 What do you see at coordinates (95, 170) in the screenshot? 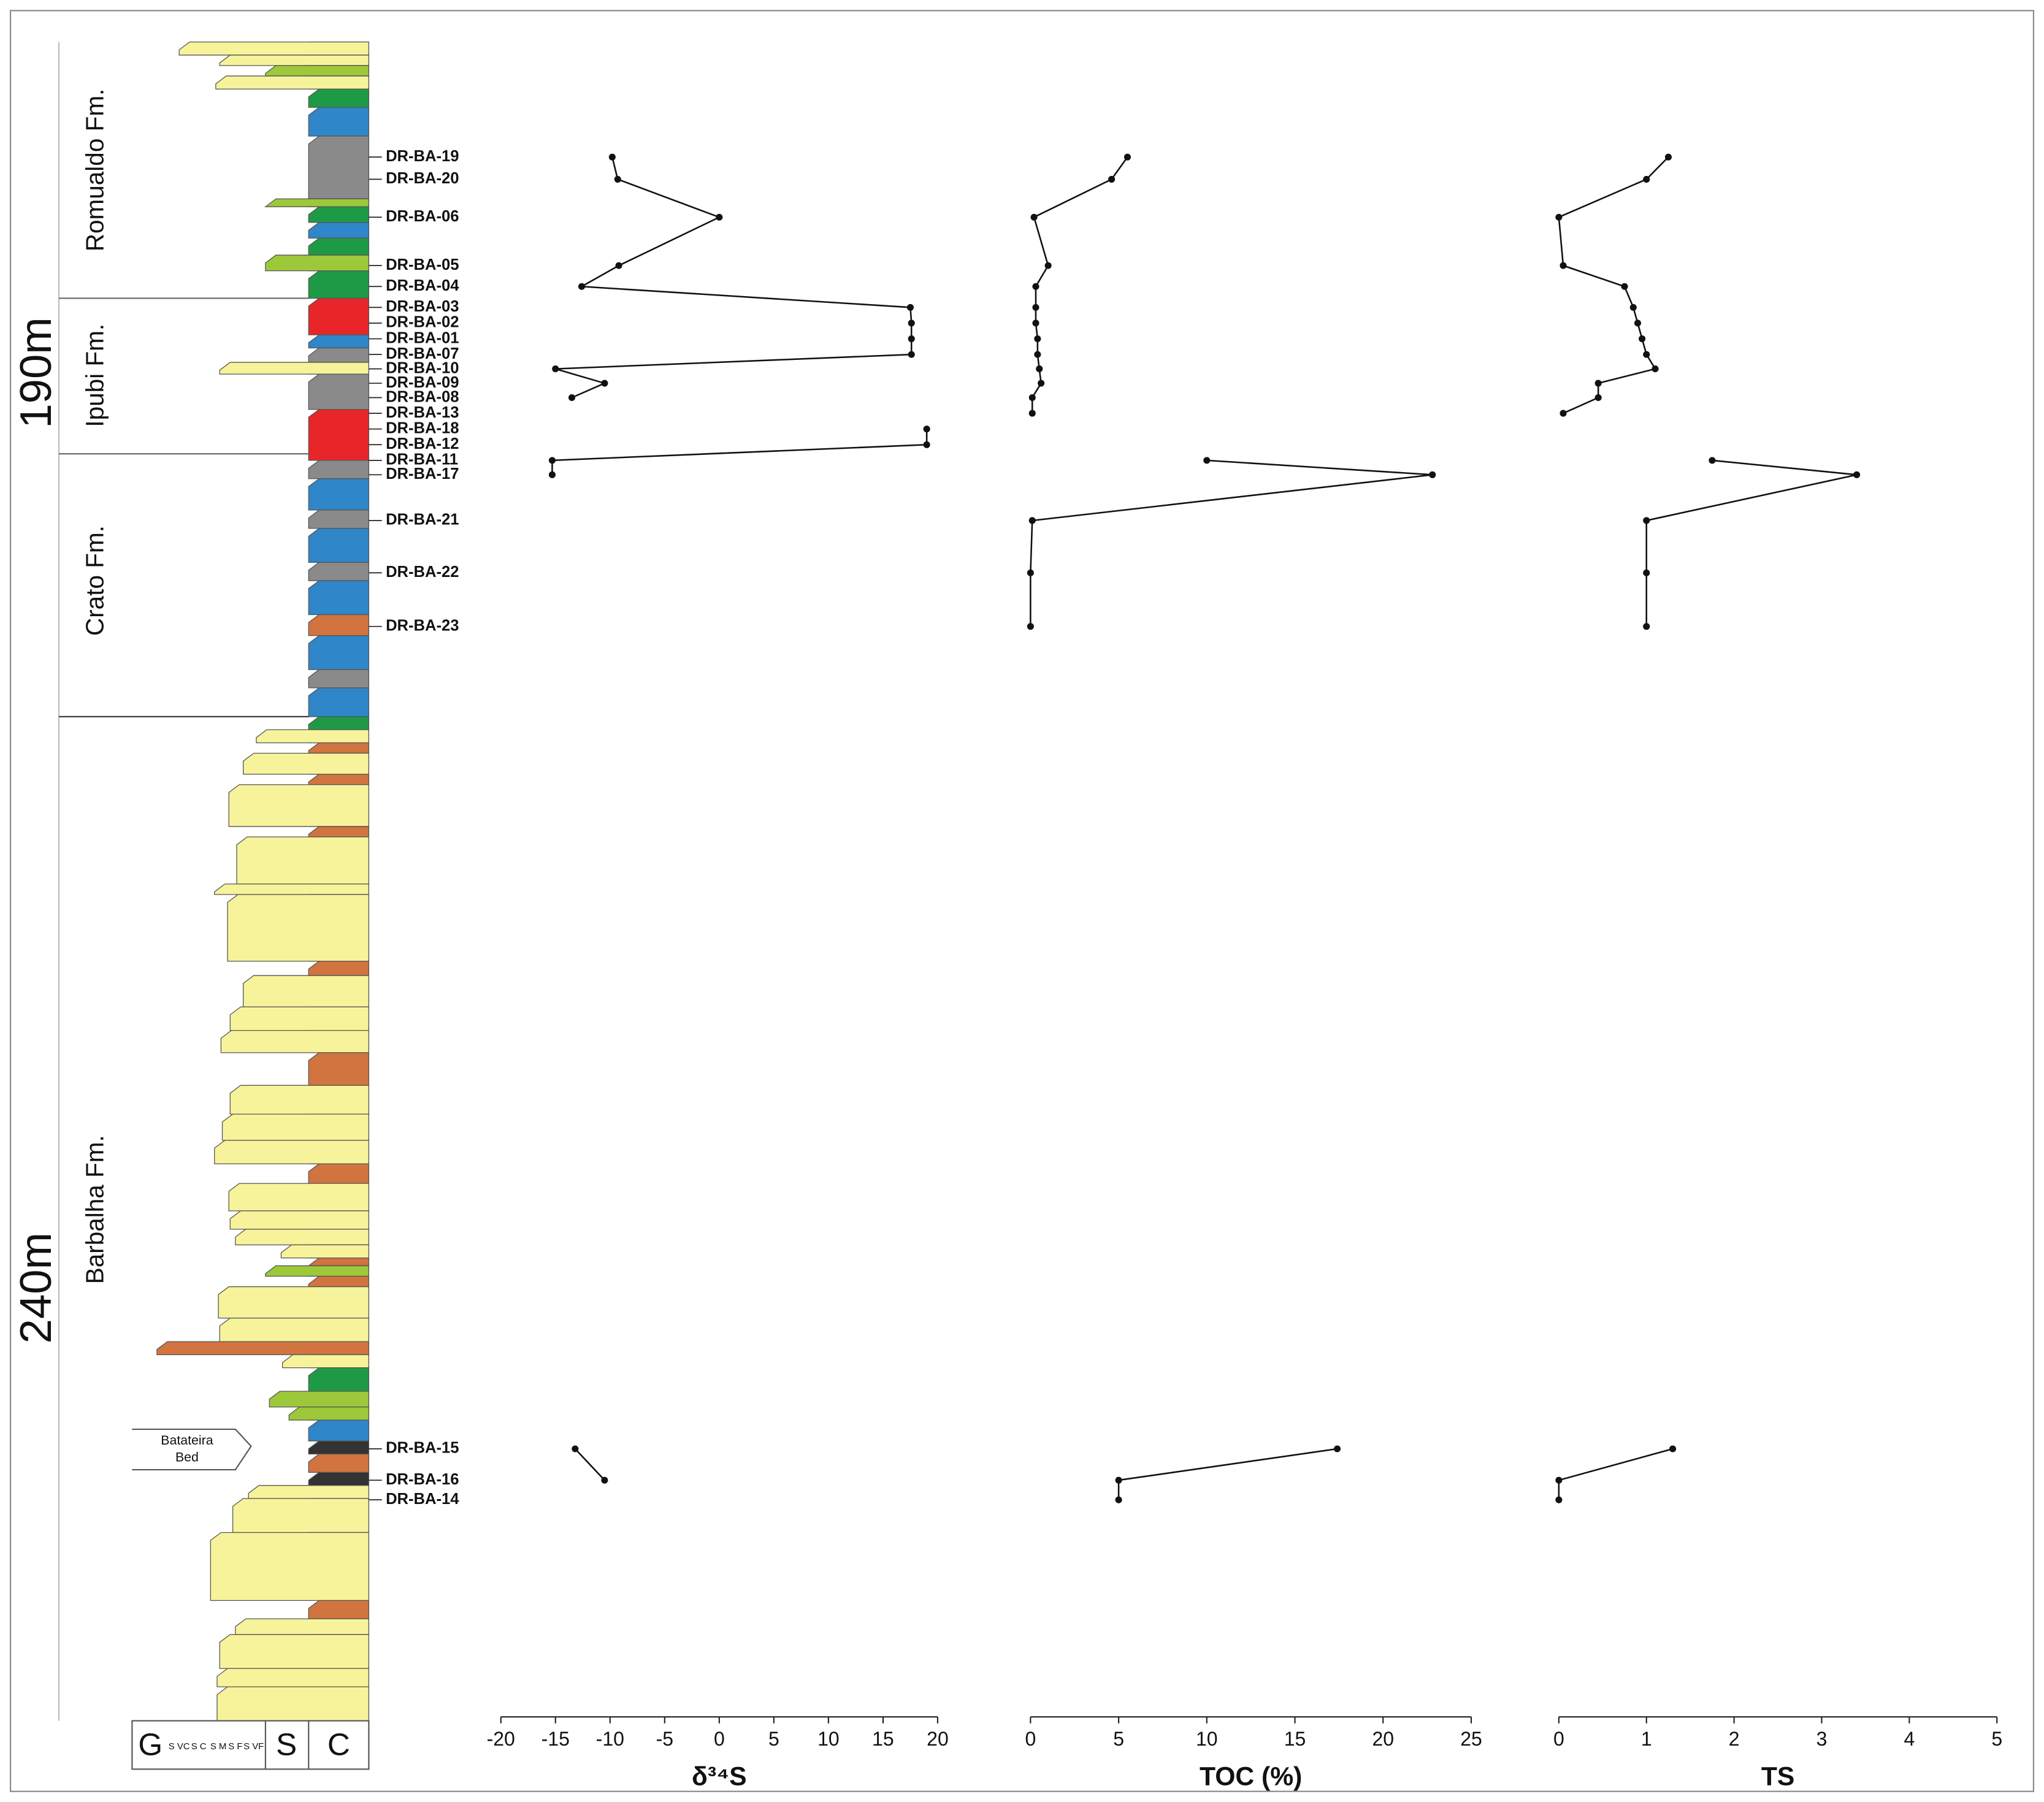
I see `formation-label: Romualdo Fm.` at bounding box center [95, 170].